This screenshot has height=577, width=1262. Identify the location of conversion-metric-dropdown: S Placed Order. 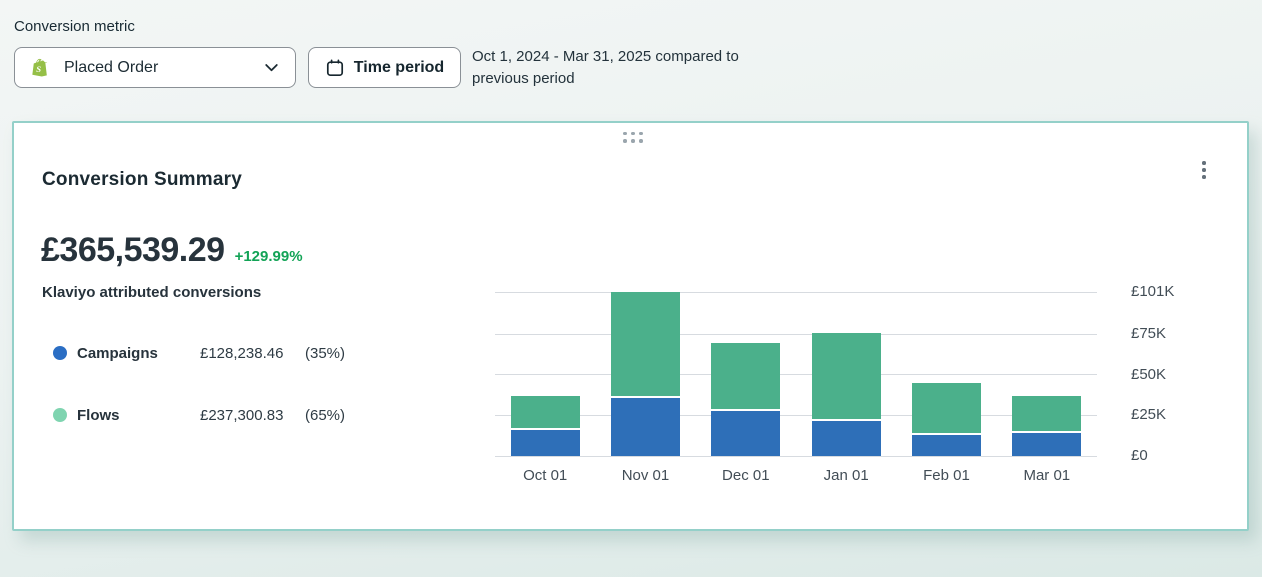
(155, 67).